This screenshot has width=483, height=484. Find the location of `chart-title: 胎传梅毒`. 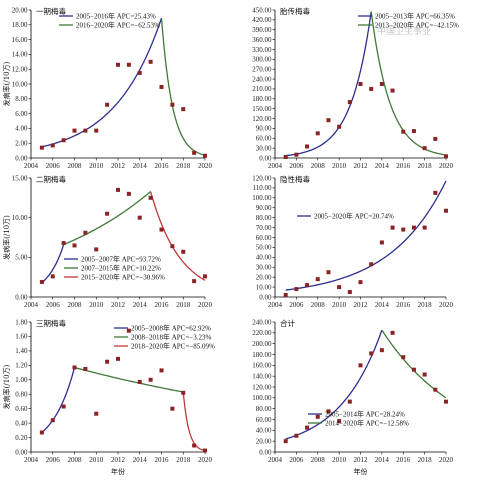

chart-title: 胎传梅毒 is located at coordinates (295, 11).